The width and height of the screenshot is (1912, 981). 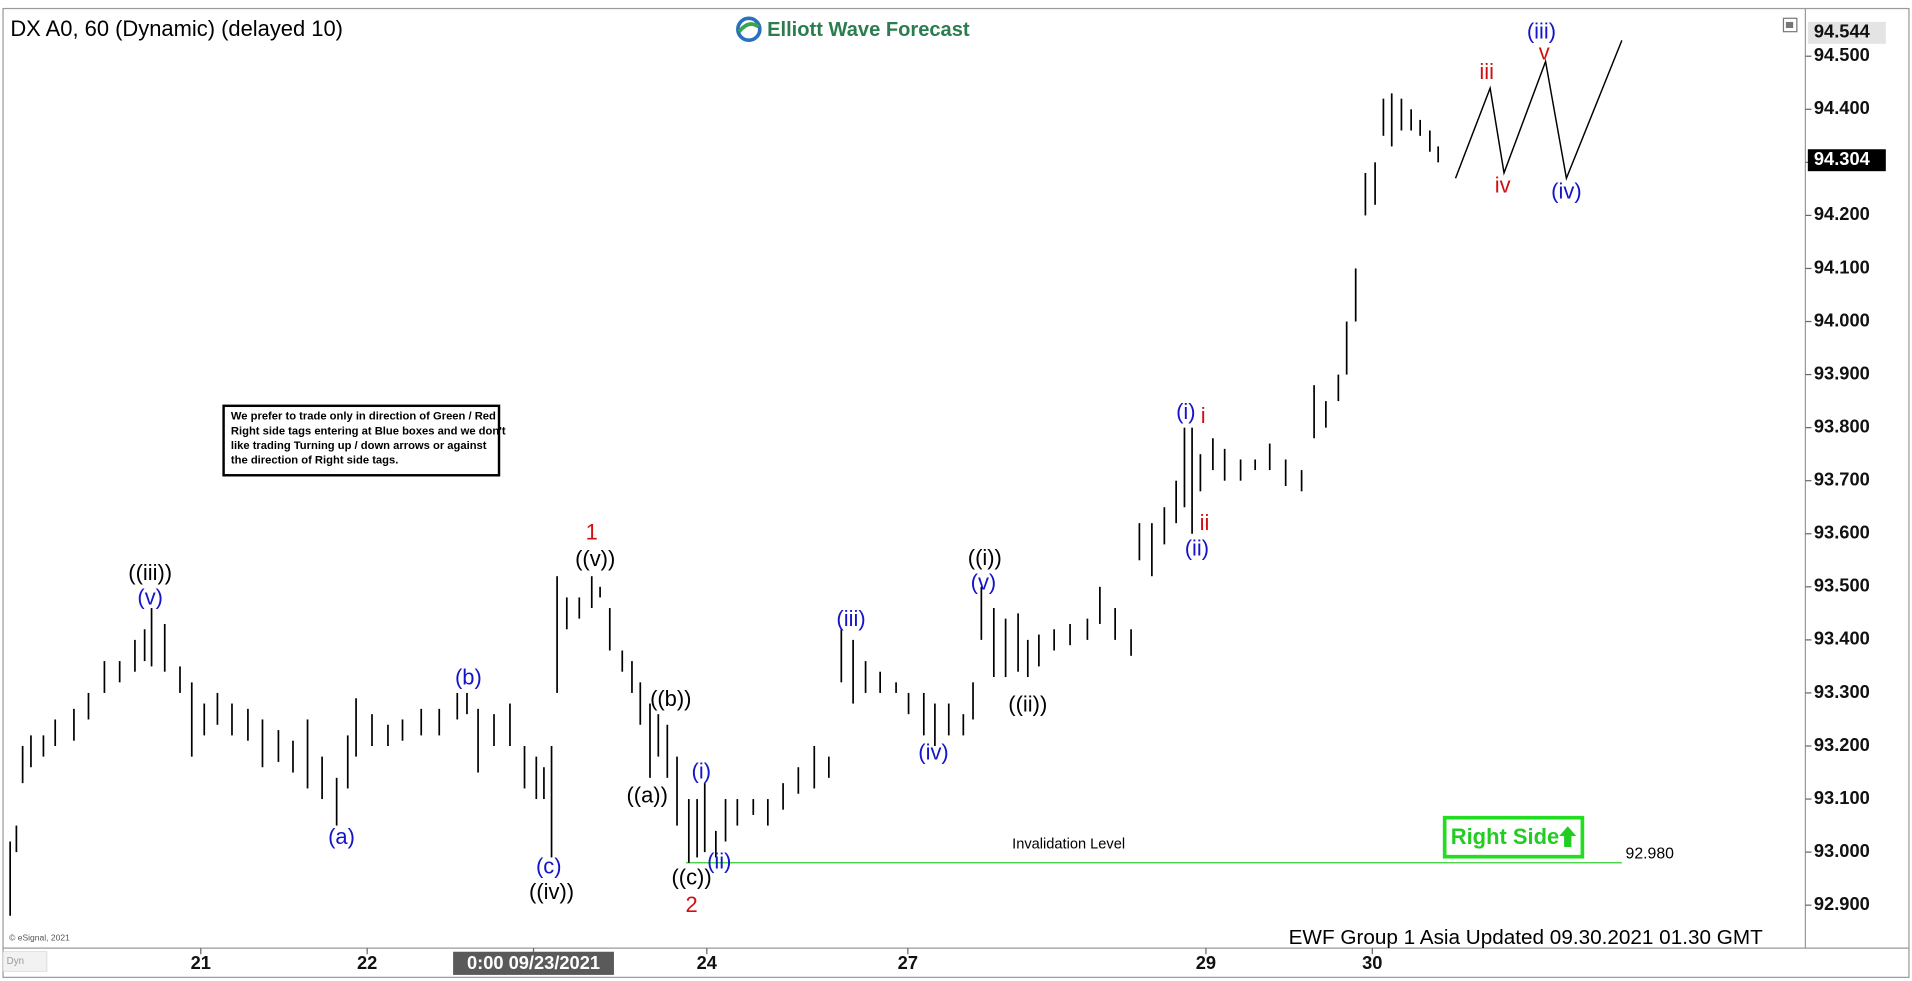 What do you see at coordinates (314, 461) in the screenshot?
I see `note-line: the direction of Right side tags.` at bounding box center [314, 461].